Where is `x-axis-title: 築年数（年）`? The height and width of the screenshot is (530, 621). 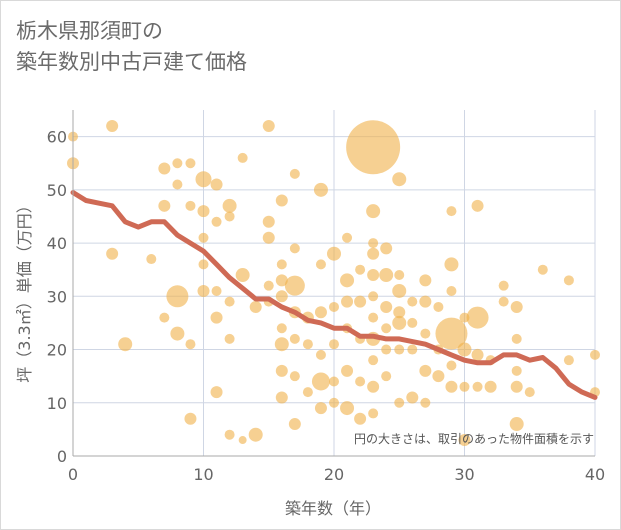 x-axis-title: 築年数（年） is located at coordinates (333, 508).